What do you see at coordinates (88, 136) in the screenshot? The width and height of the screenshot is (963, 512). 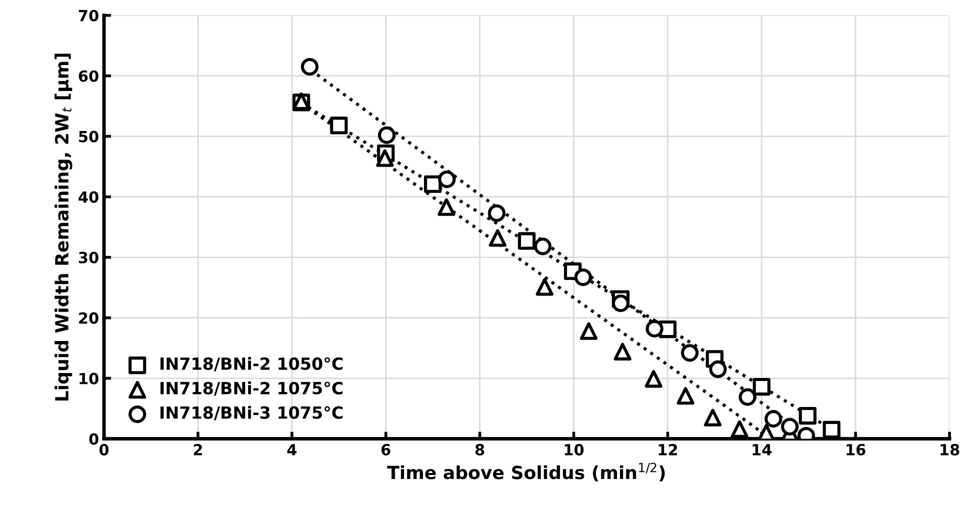 I see `y-tick-label: 50` at bounding box center [88, 136].